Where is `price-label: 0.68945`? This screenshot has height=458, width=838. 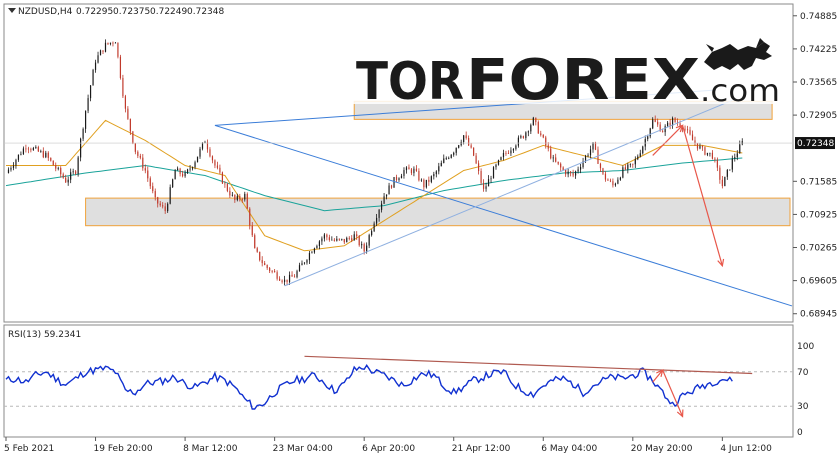 price-label: 0.68945 is located at coordinates (818, 315).